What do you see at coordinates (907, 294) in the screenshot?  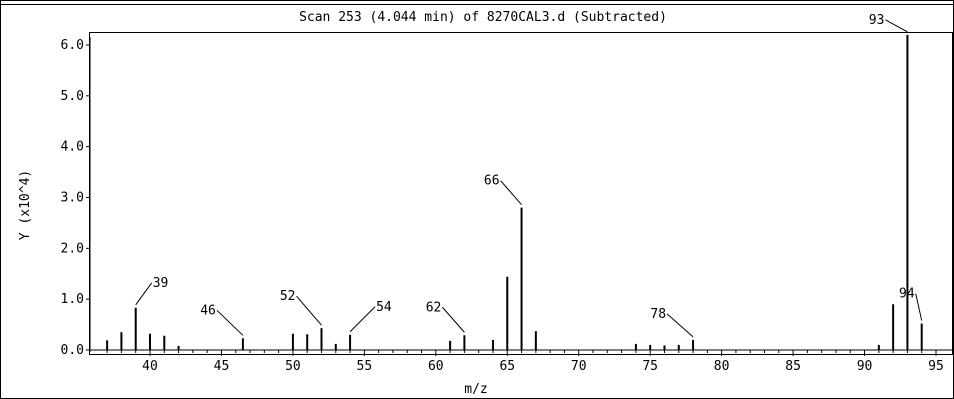 I see `peak-annotation-label: 94` at bounding box center [907, 294].